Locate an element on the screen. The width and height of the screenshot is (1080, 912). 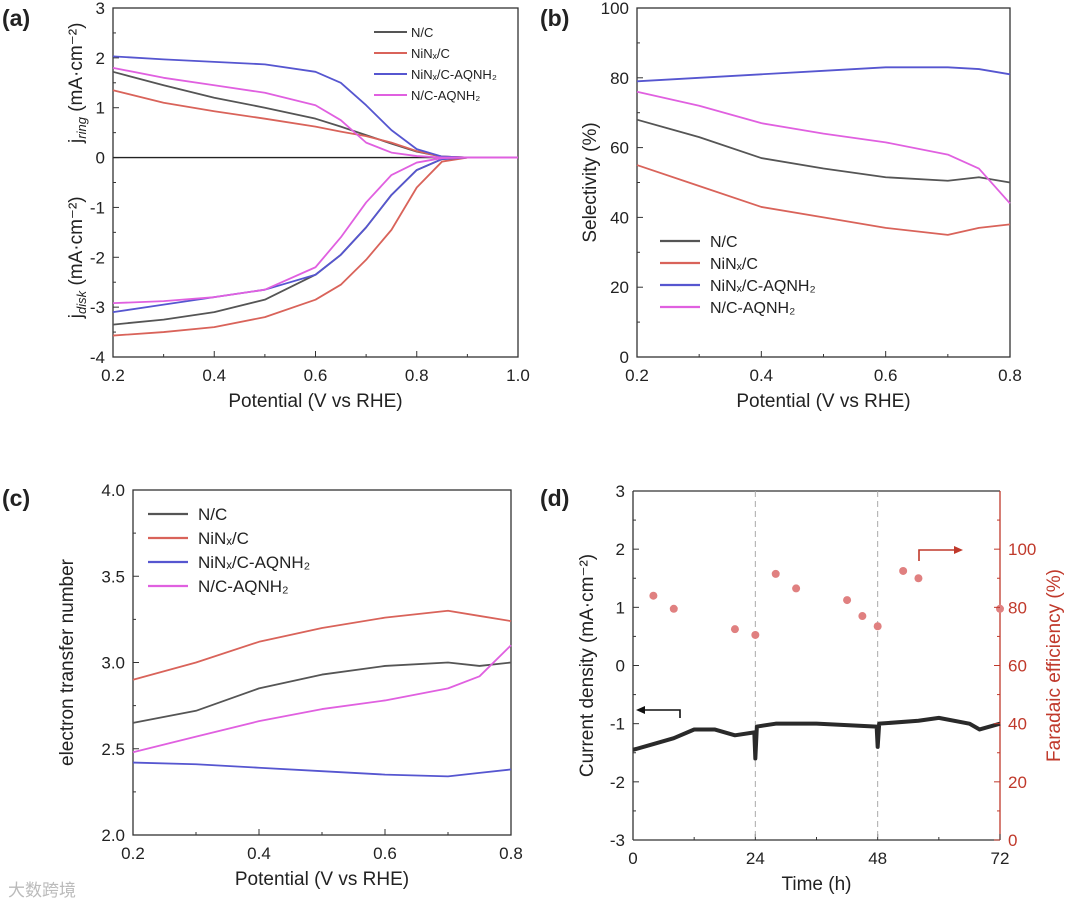
y-tick-label: 20 is located at coordinates (619, 287).